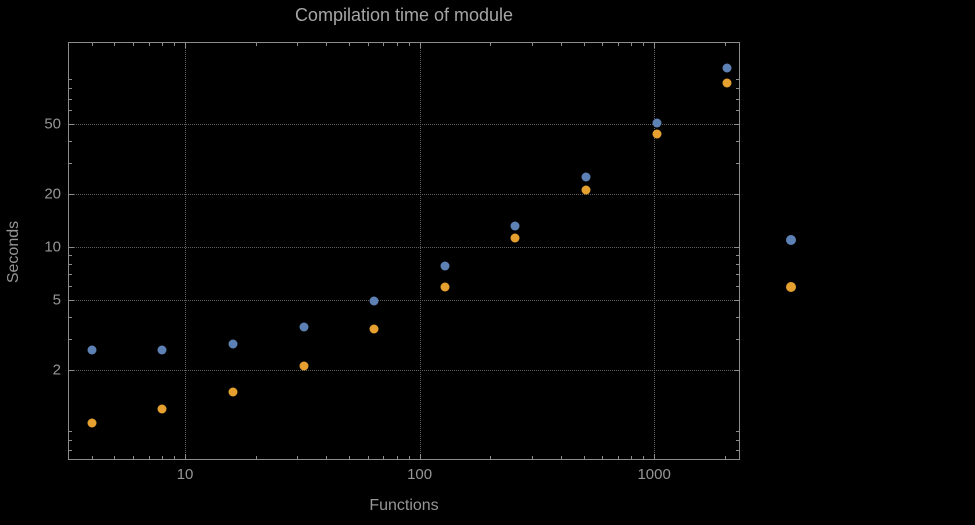  What do you see at coordinates (654, 474) in the screenshot?
I see `x-tick-label: 1000` at bounding box center [654, 474].